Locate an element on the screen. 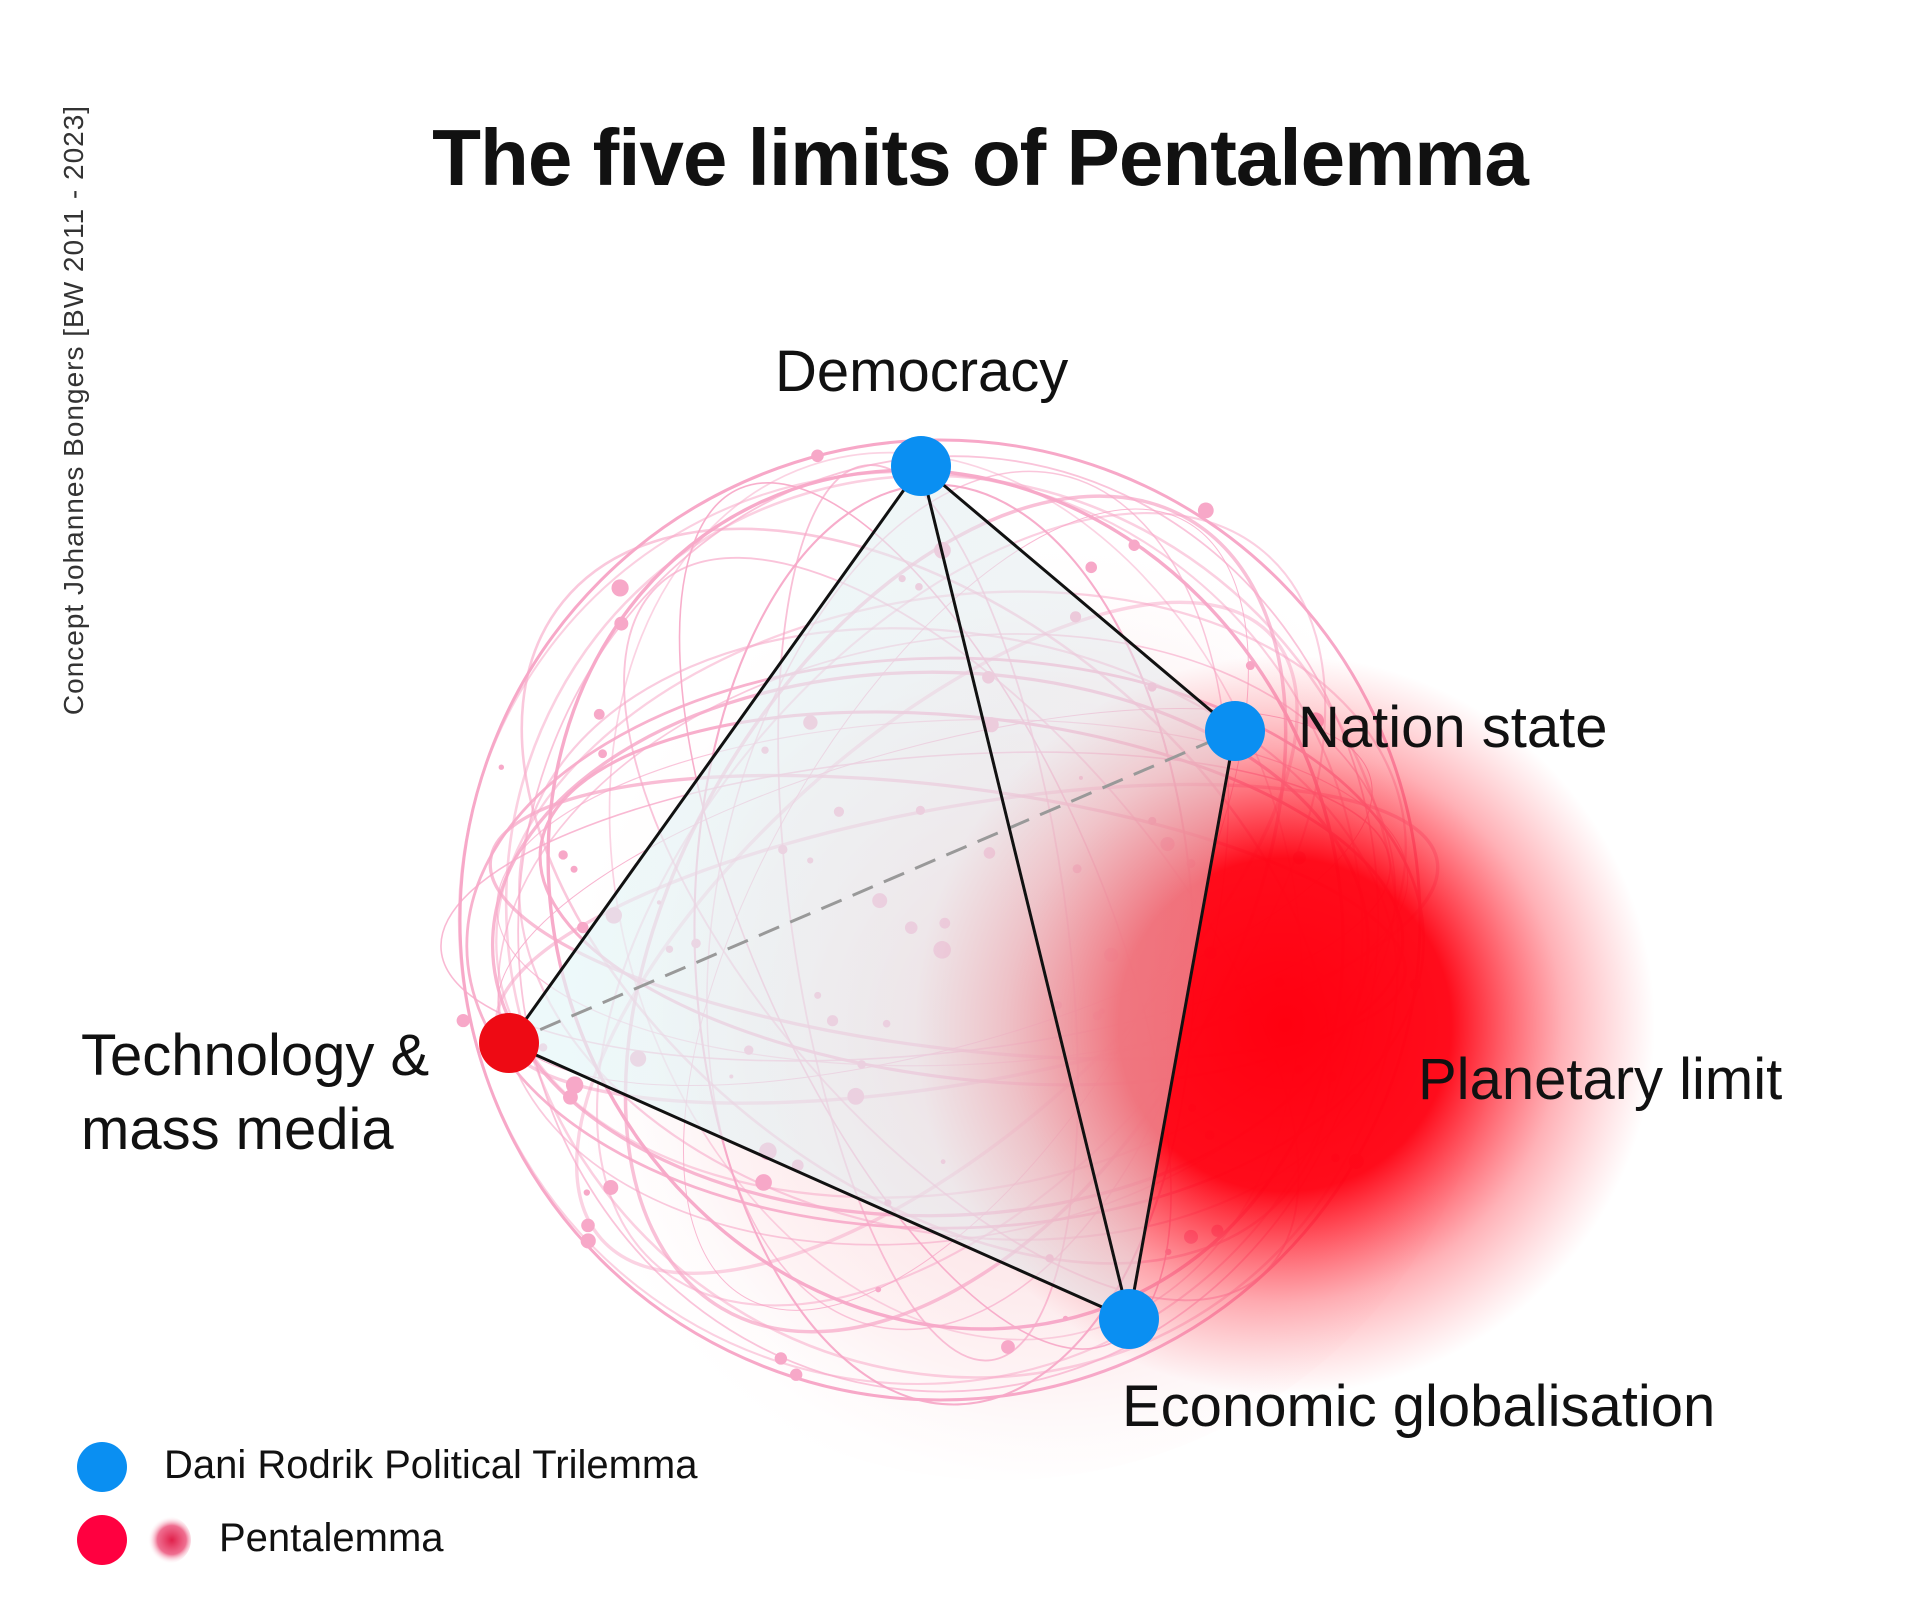  edge-democracy-tech is located at coordinates (715, 754).